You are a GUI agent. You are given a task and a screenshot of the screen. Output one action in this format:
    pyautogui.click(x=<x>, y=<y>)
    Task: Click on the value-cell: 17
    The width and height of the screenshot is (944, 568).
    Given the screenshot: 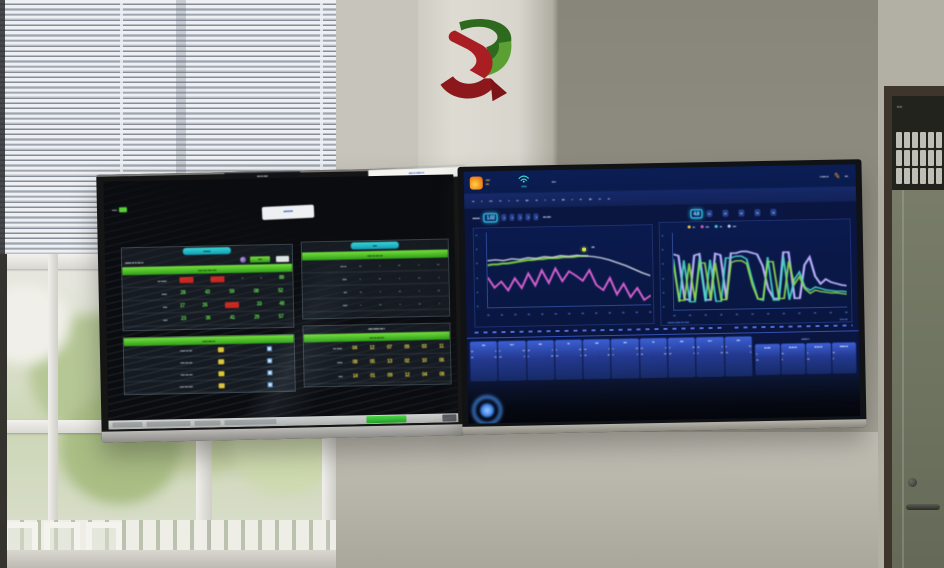 What is the action you would take?
    pyautogui.click(x=182, y=306)
    